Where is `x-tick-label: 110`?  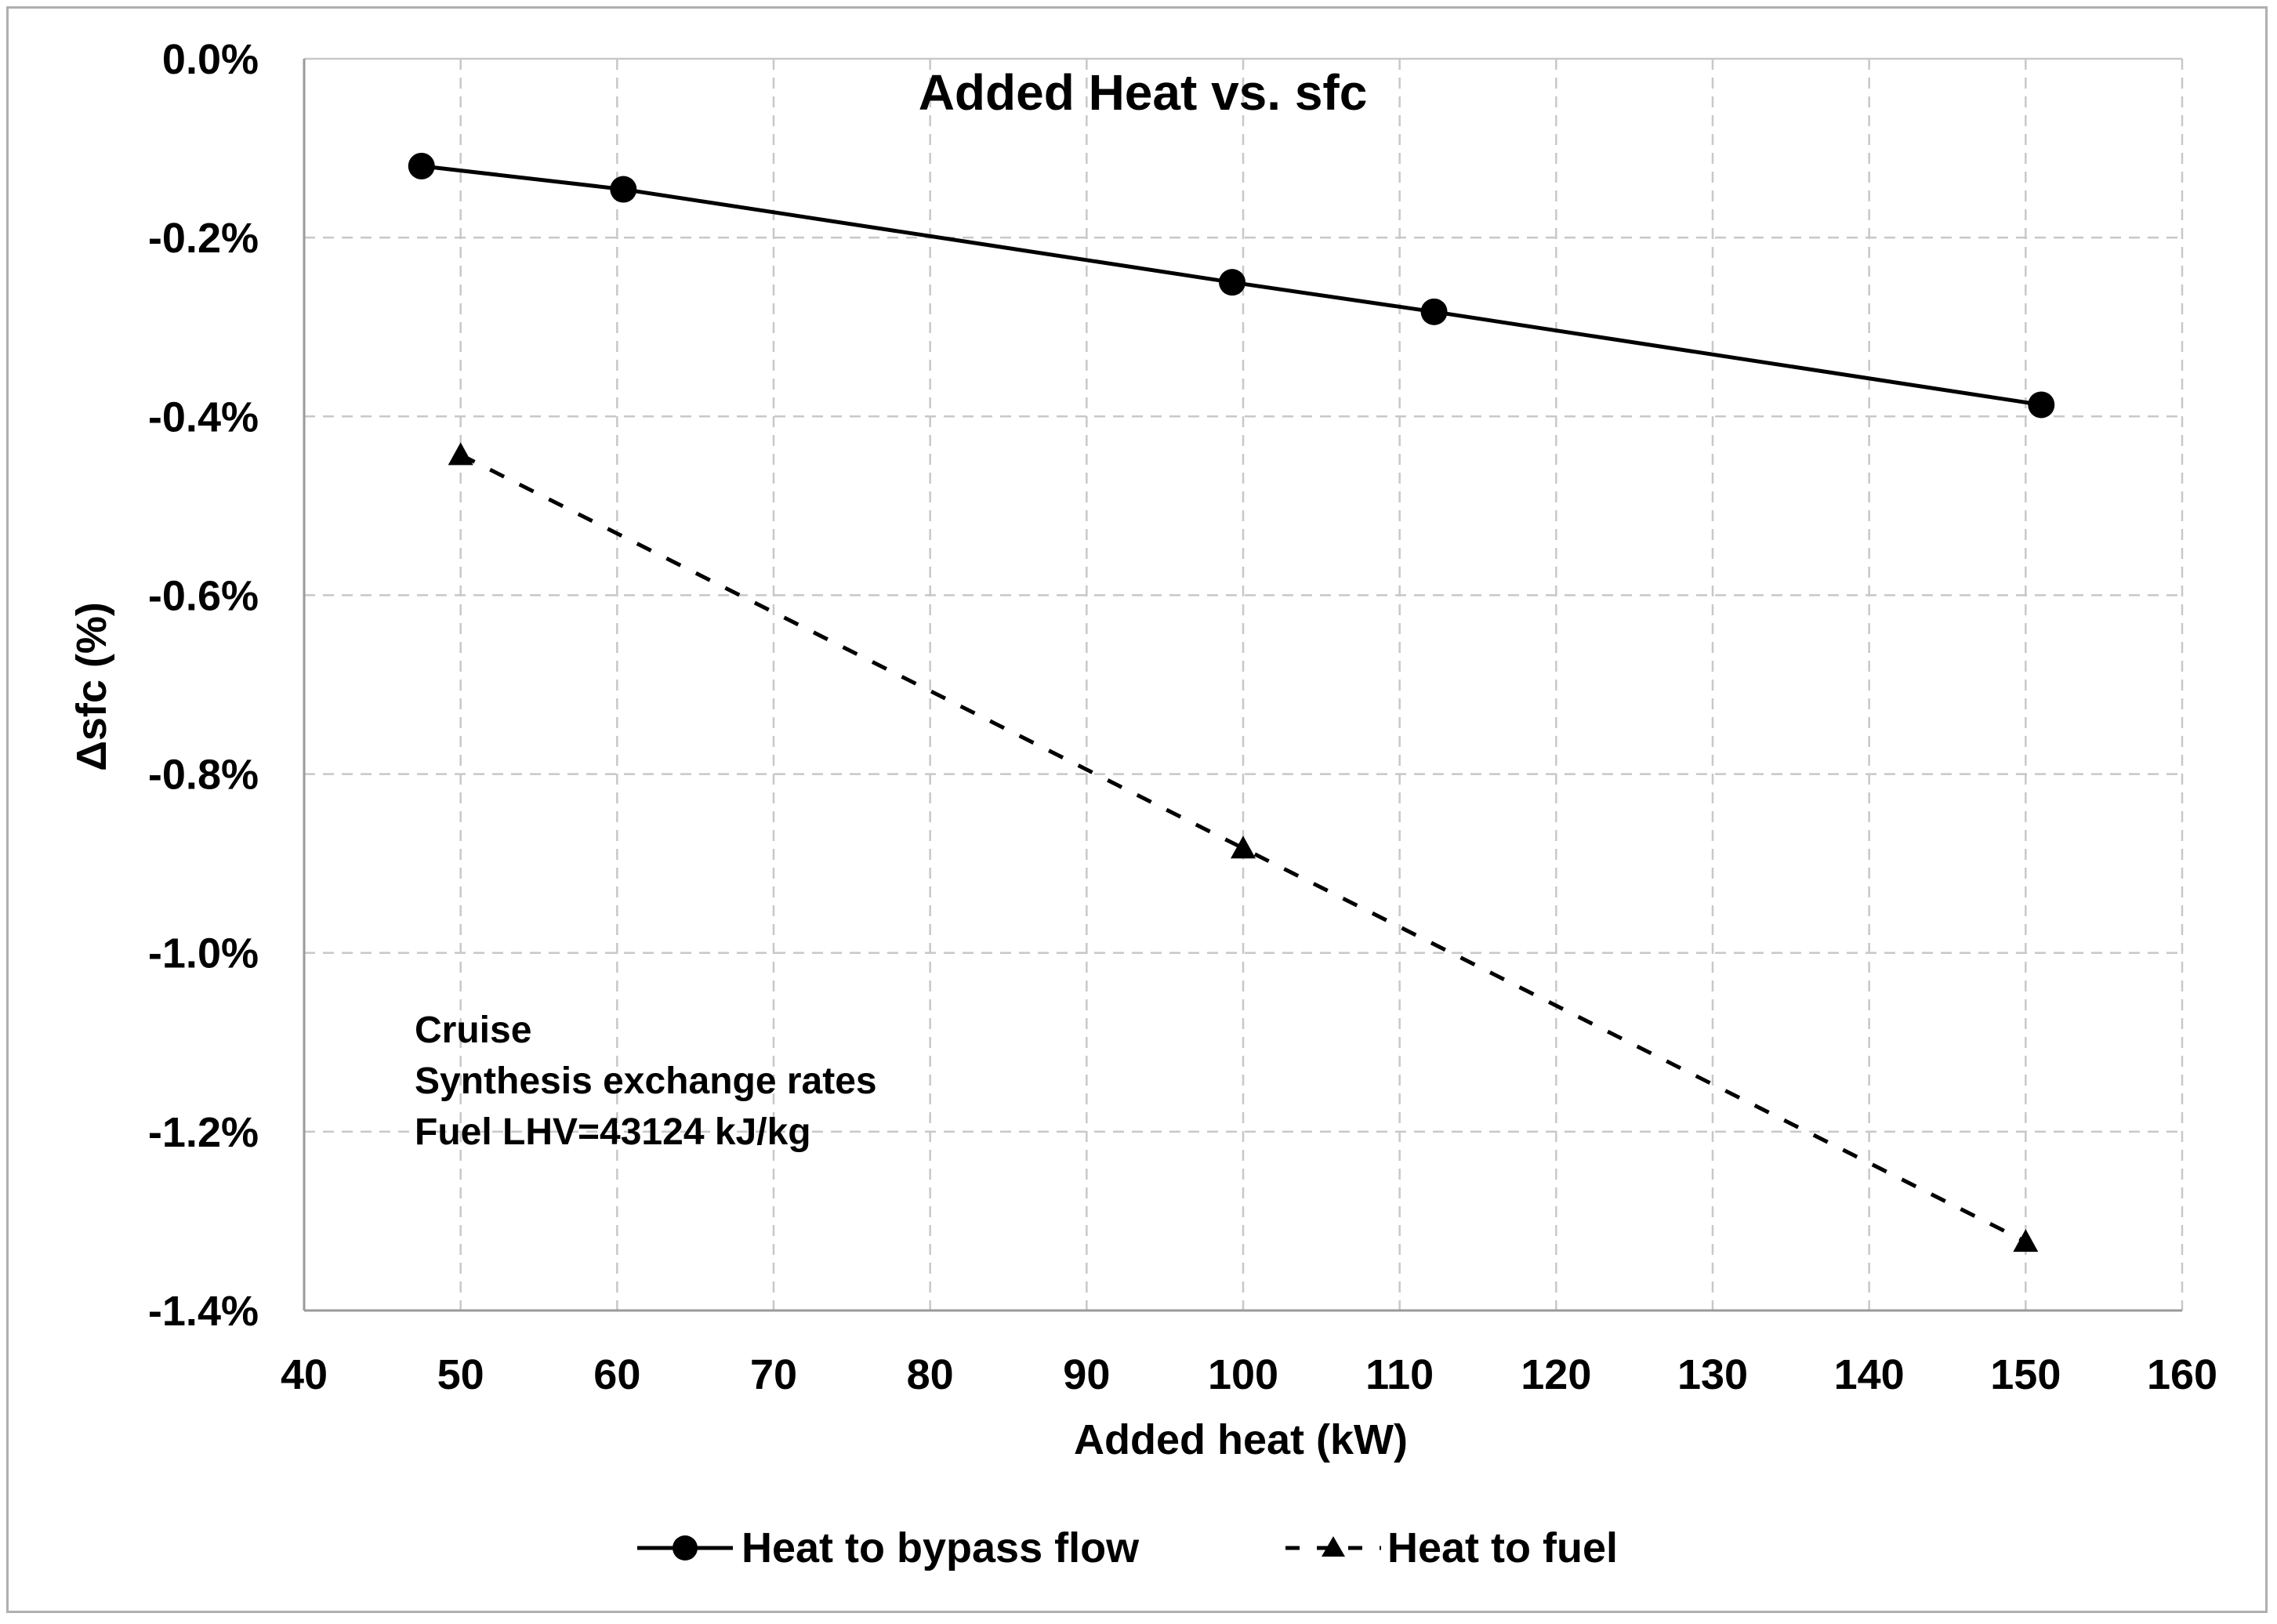
x-tick-label: 110 is located at coordinates (1399, 1374).